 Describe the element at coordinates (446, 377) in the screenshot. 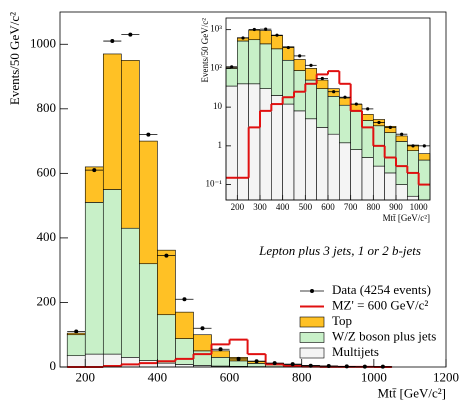

I see `x-tick-label: 1200` at that location.